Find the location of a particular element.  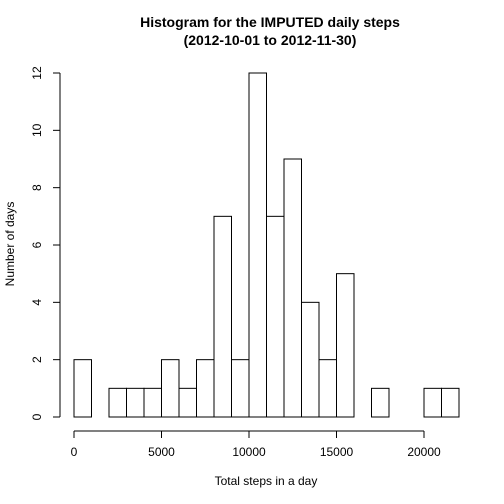

y-axis: 0 2 4 6 8 10 12 is located at coordinates (45, 243).